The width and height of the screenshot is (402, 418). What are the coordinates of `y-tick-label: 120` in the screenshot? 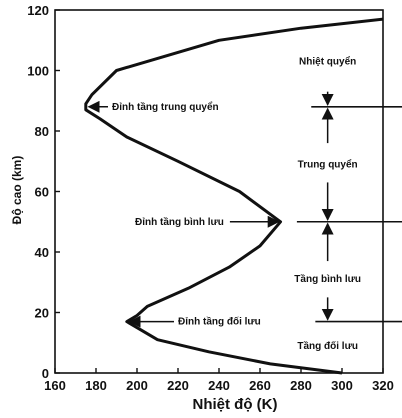 It's located at (38, 10).